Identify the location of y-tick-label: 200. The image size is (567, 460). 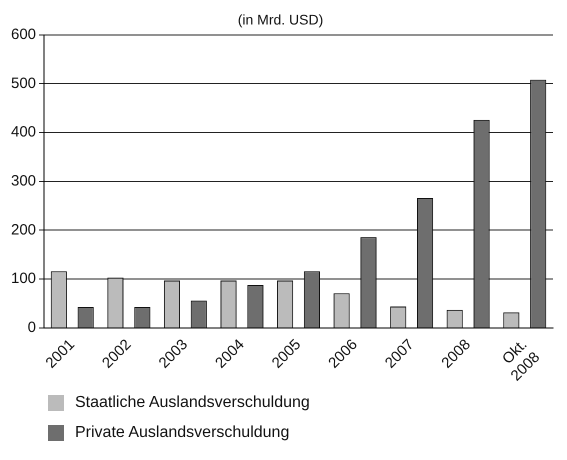
(23, 229).